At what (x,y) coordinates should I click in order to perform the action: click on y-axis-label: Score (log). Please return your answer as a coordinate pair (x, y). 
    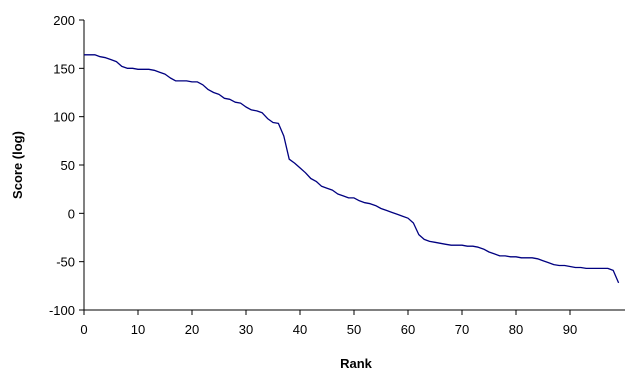
    Looking at the image, I should click on (17, 165).